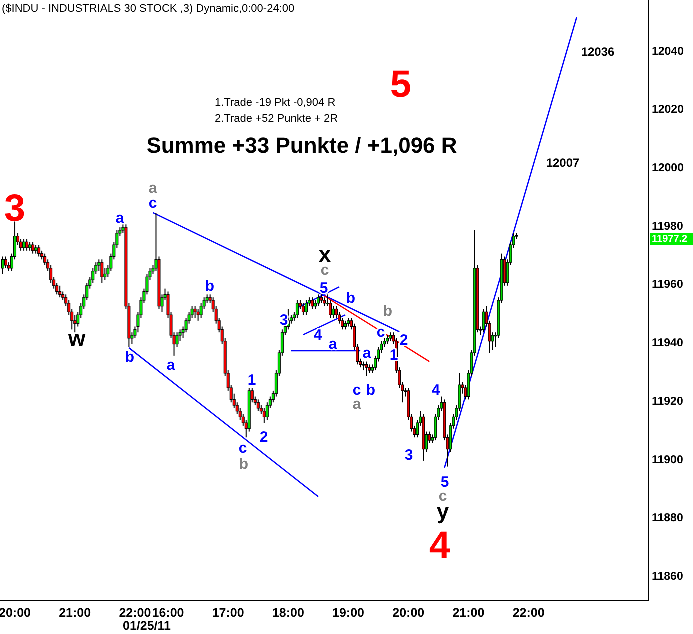 This screenshot has width=693, height=634. I want to click on annotation: 12007, so click(563, 163).